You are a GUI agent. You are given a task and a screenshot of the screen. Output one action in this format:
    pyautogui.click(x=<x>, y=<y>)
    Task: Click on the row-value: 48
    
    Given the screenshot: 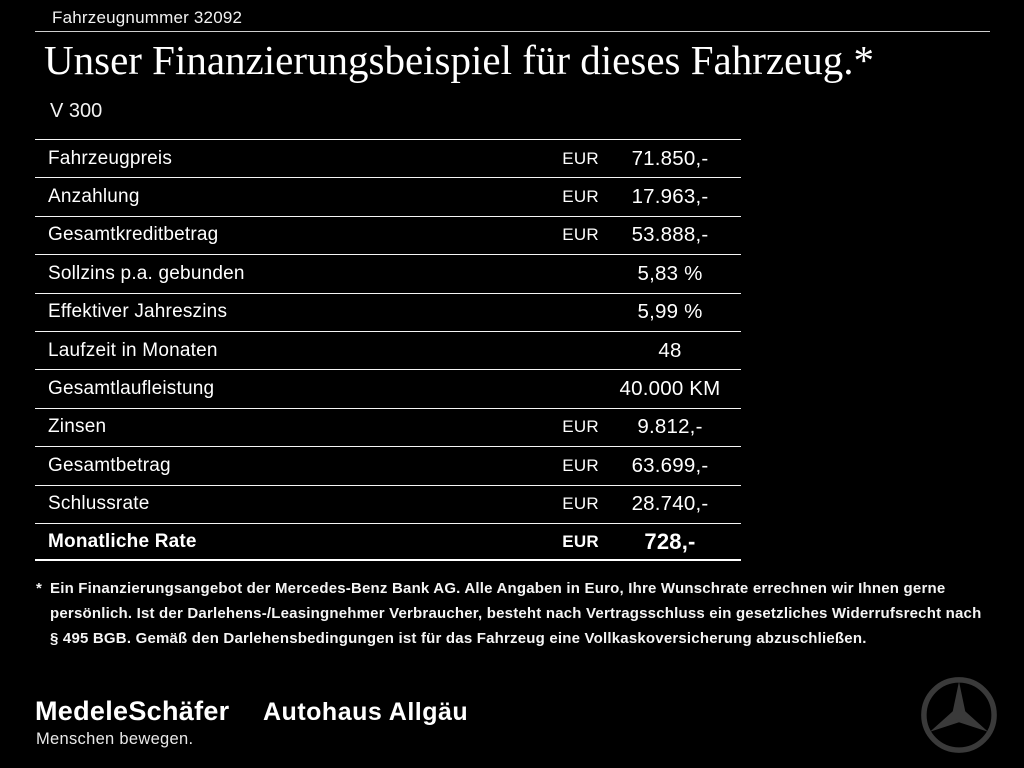 What is the action you would take?
    pyautogui.click(x=670, y=350)
    